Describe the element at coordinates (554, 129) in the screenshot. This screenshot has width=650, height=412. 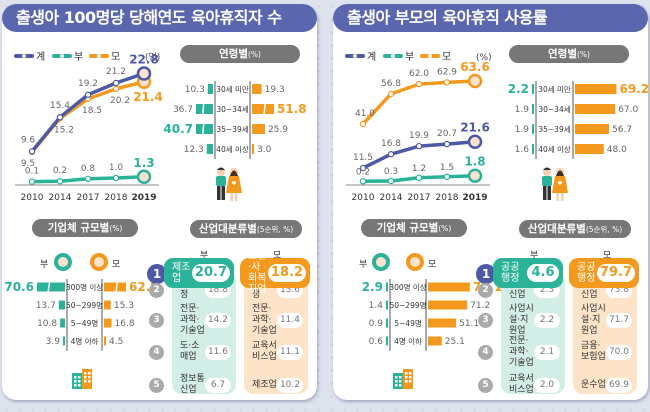
I see `category-label: 35~39세` at that location.